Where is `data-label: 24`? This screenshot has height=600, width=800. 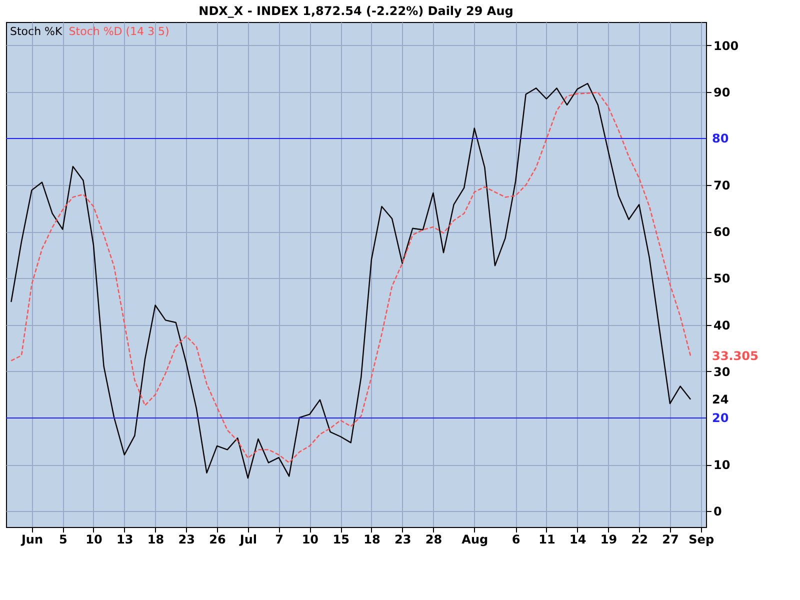 data-label: 24 is located at coordinates (720, 399).